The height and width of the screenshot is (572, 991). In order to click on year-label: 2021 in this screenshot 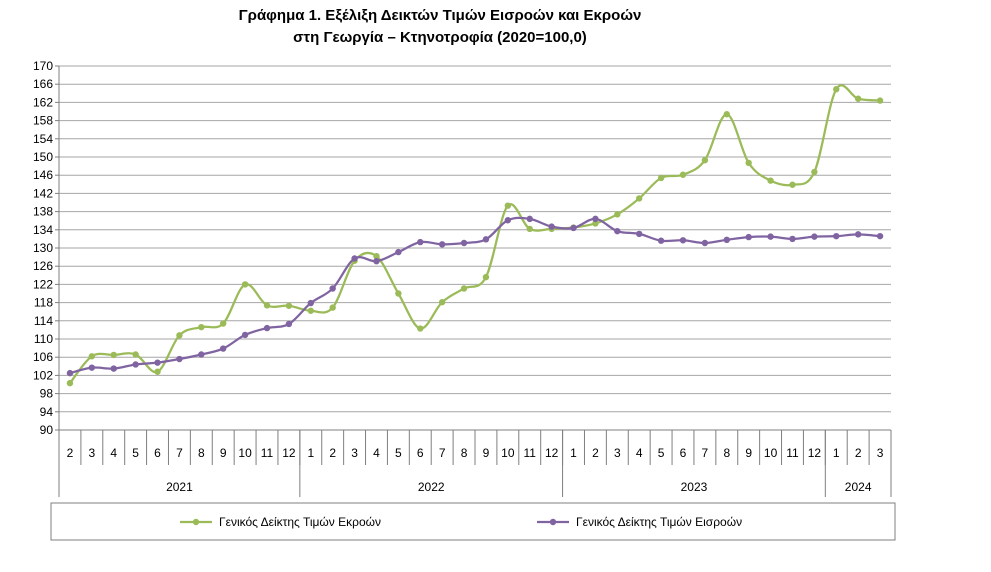, I will do `click(179, 487)`.